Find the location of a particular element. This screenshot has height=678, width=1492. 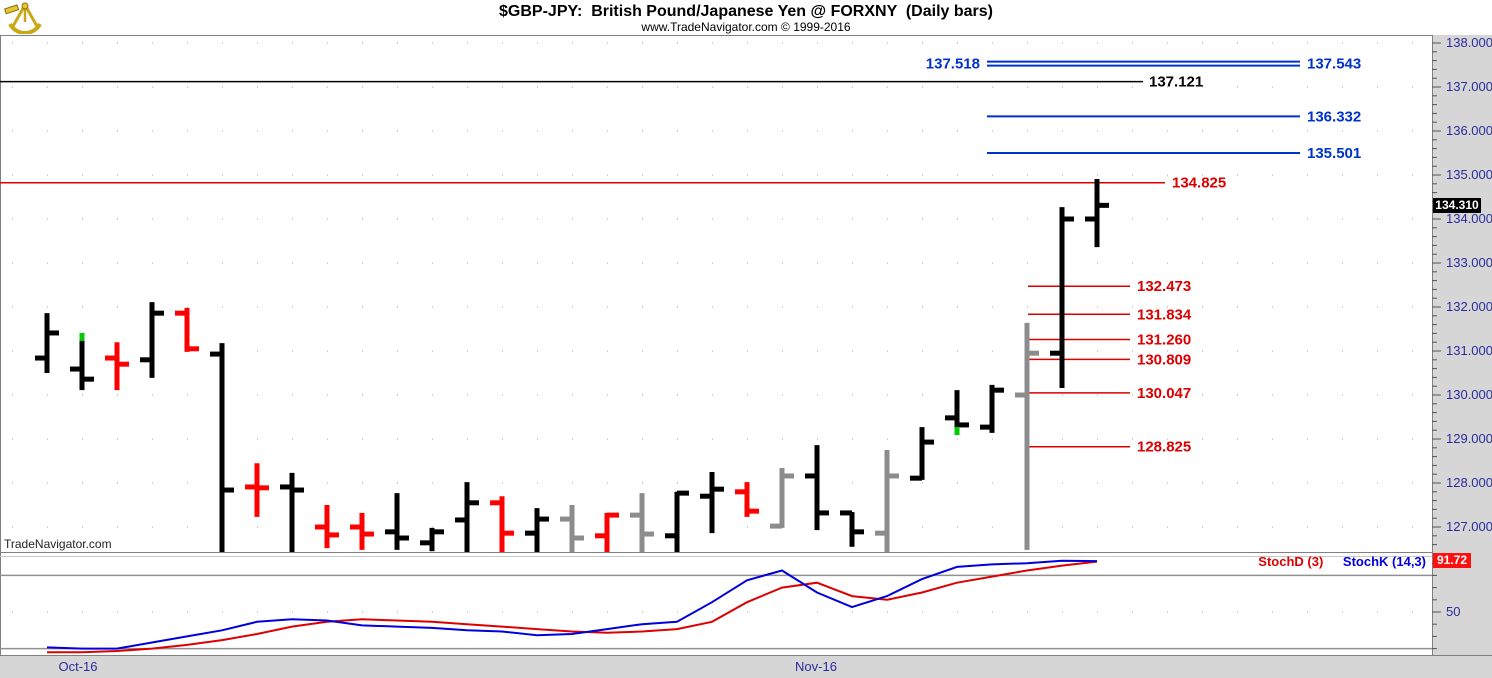

blue-level-label: 136.332 is located at coordinates (1334, 116).